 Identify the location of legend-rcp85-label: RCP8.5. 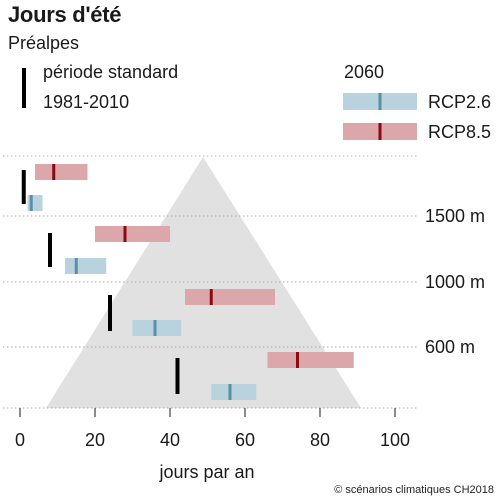
(460, 132).